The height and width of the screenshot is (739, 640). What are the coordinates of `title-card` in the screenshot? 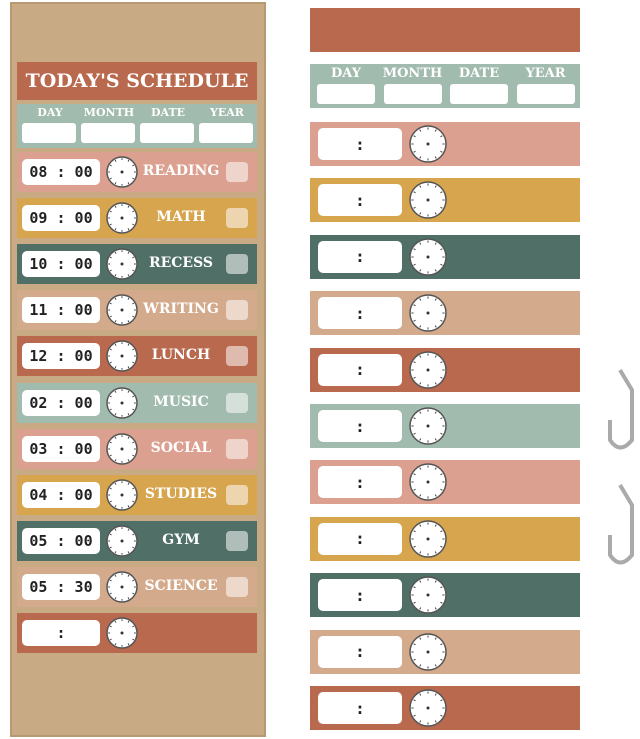 It's located at (445, 30).